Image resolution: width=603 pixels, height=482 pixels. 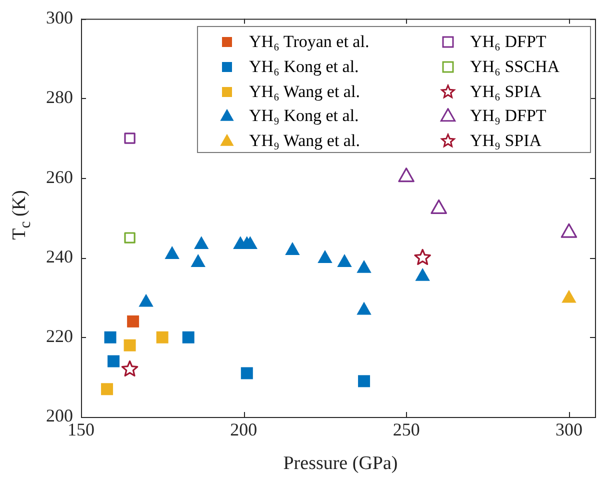 What do you see at coordinates (515, 66) in the screenshot?
I see `legend-label: YH₆ SSCHA` at bounding box center [515, 66].